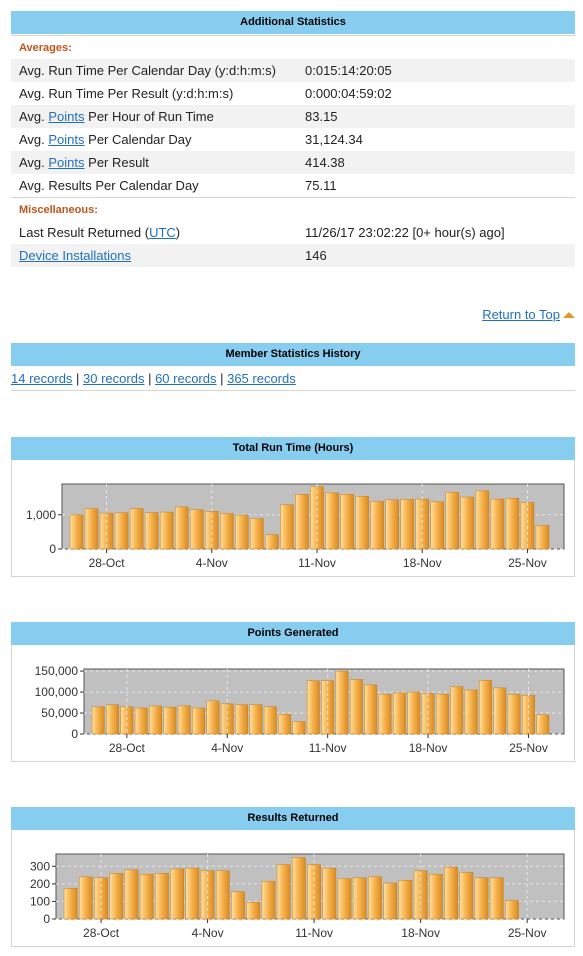 Image resolution: width=583 pixels, height=956 pixels. What do you see at coordinates (186, 378) in the screenshot?
I see `records-60-link: 60 records` at bounding box center [186, 378].